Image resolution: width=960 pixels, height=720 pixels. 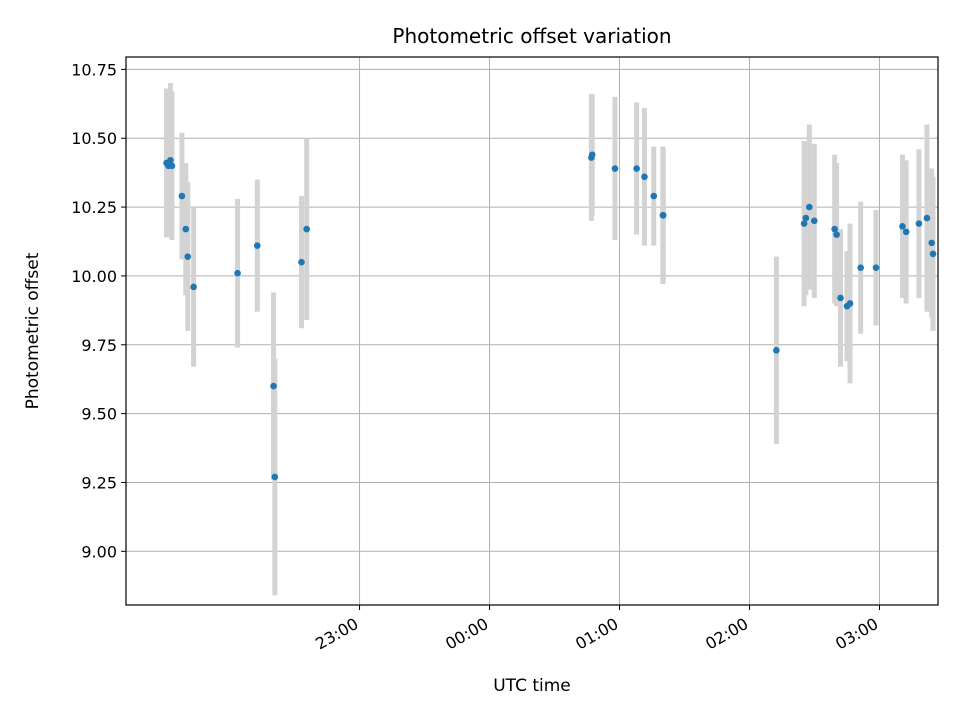 What do you see at coordinates (99, 482) in the screenshot?
I see `y-tick-label: 9.25` at bounding box center [99, 482].